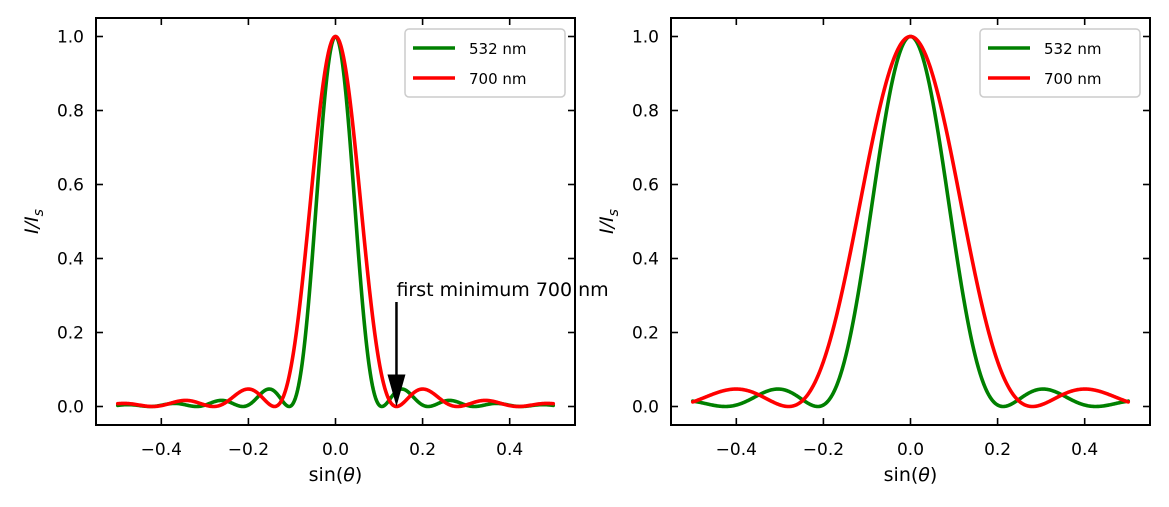 This screenshot has height=507, width=1169. I want to click on annotation-text: first minimum 700 nm, so click(502, 290).